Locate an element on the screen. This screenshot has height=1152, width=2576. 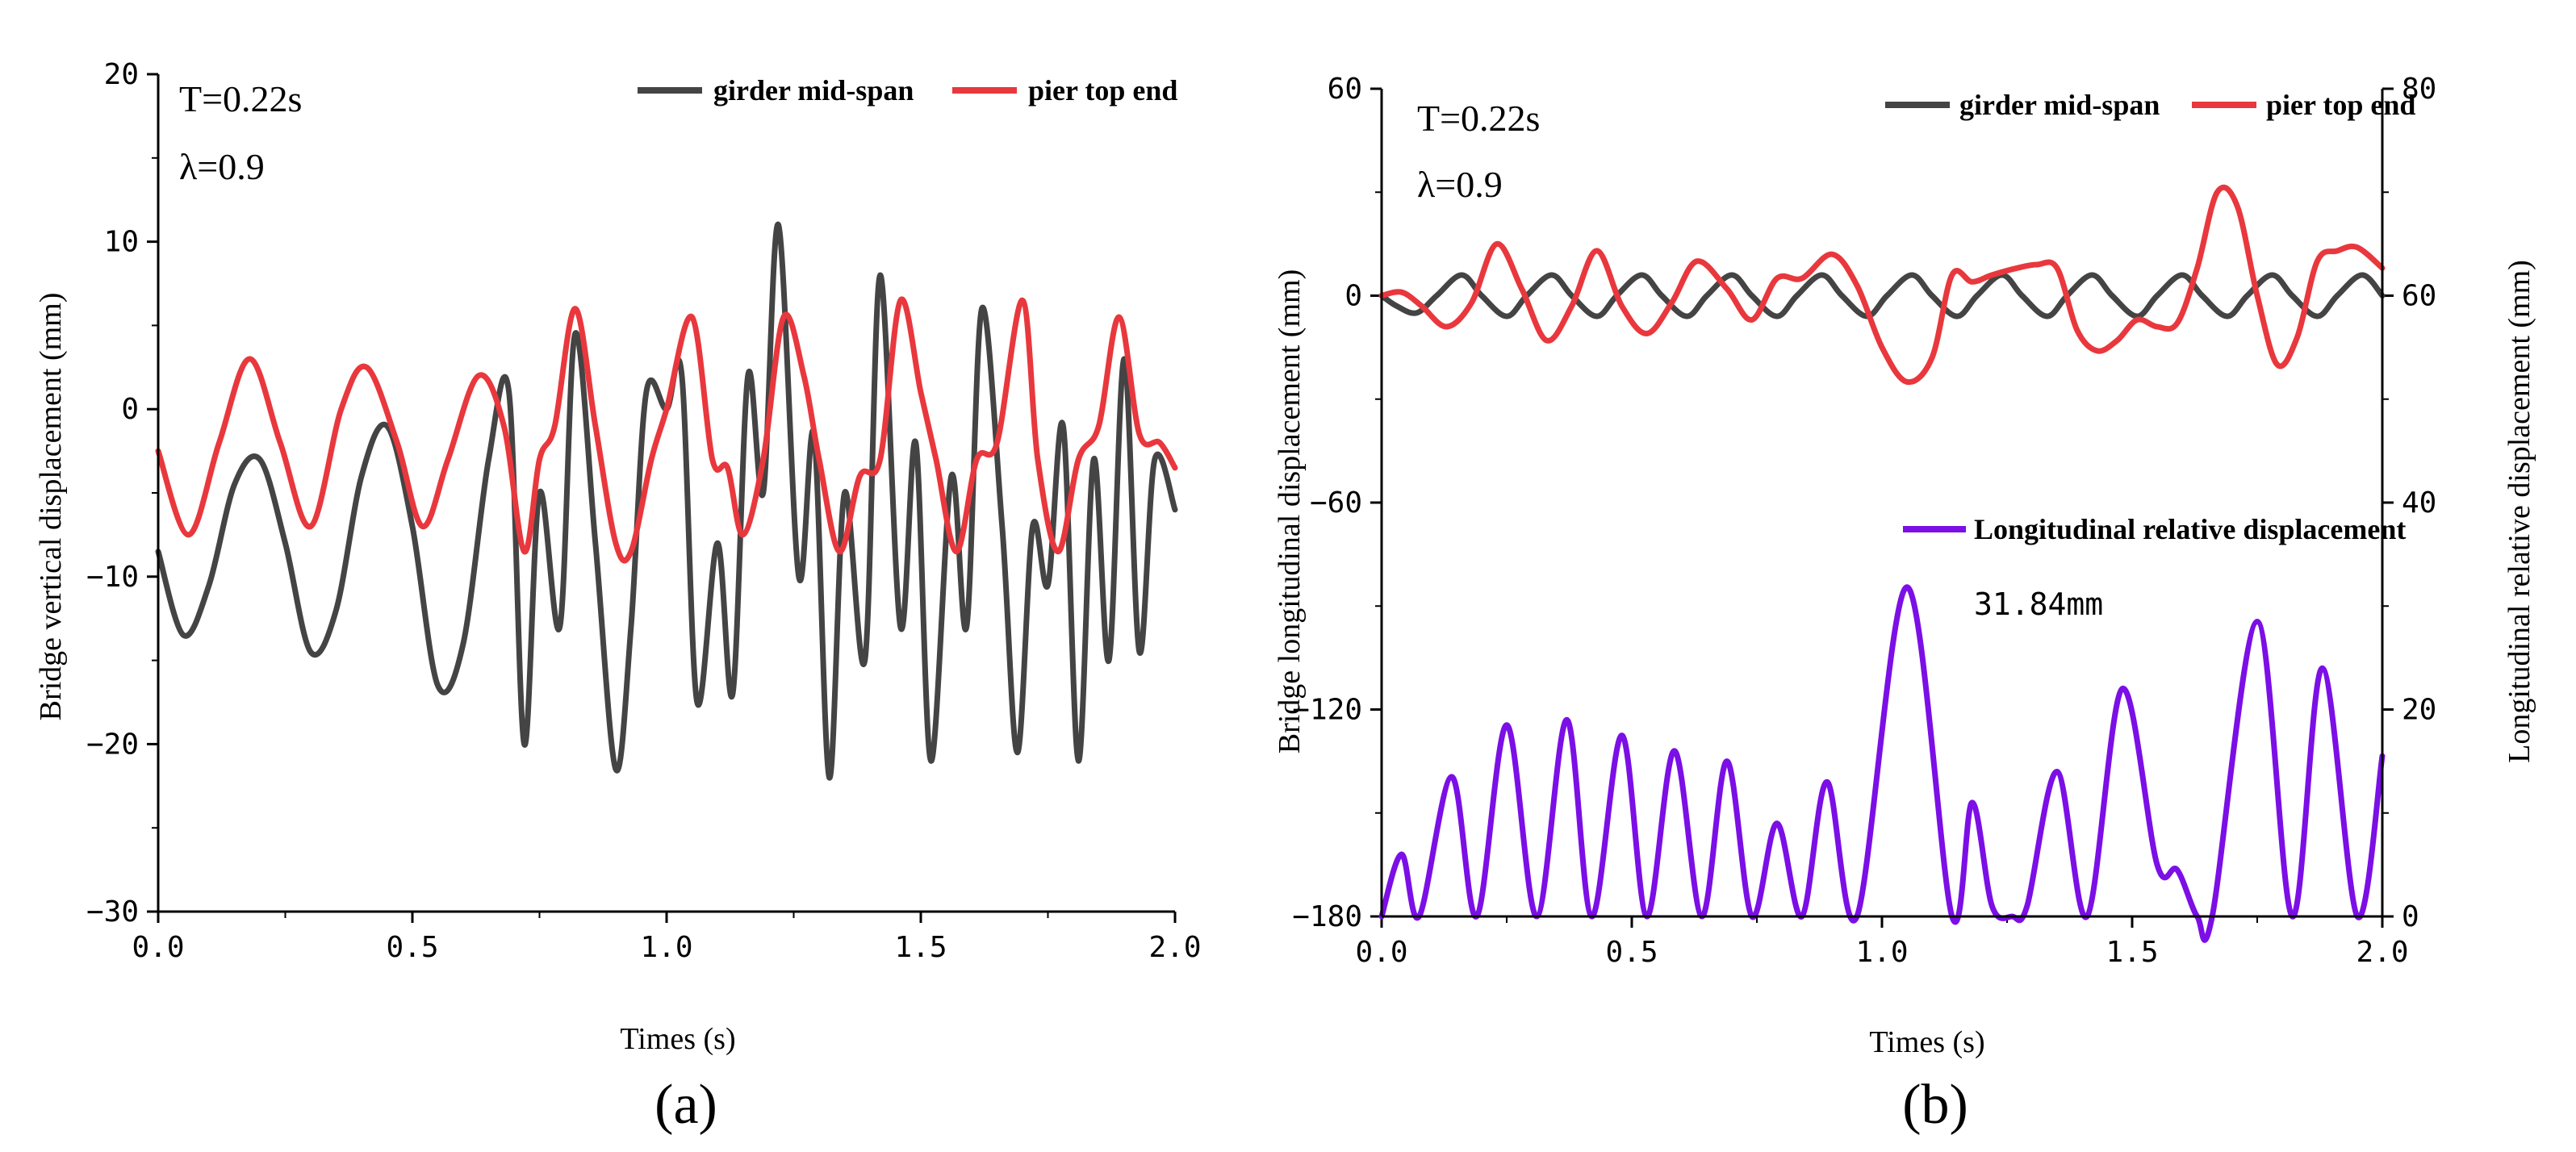
panel-a-lambda-annotation: λ=0.9 is located at coordinates (222, 166).